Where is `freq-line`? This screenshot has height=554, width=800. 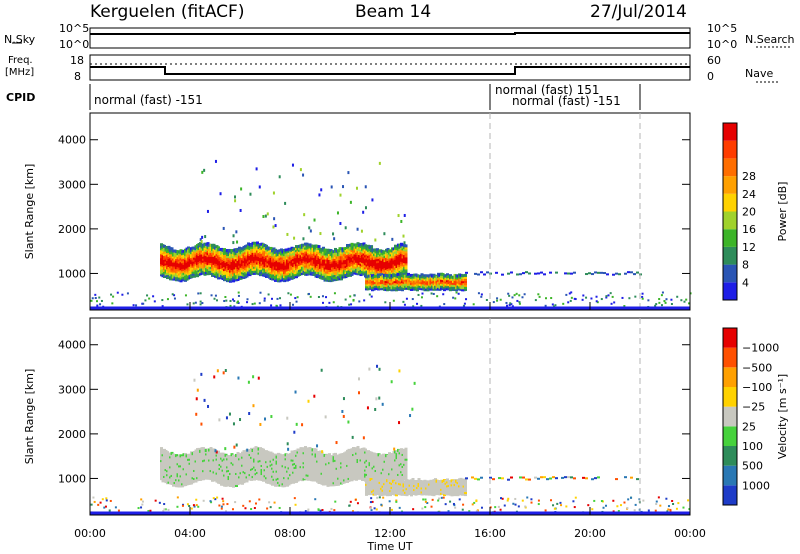
freq-line is located at coordinates (390, 70).